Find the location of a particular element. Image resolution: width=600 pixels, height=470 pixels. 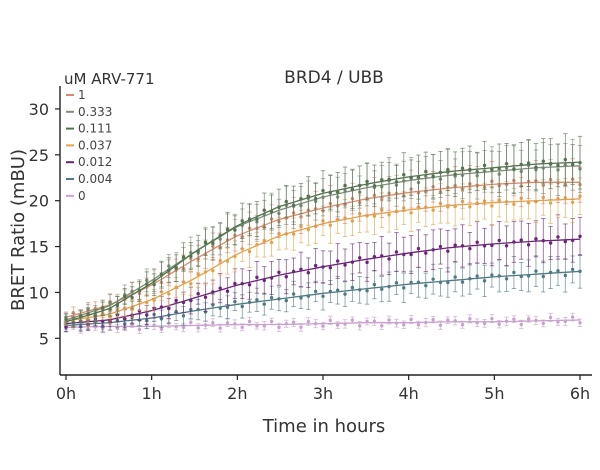

legend-label: 0.004 is located at coordinates (95, 179).